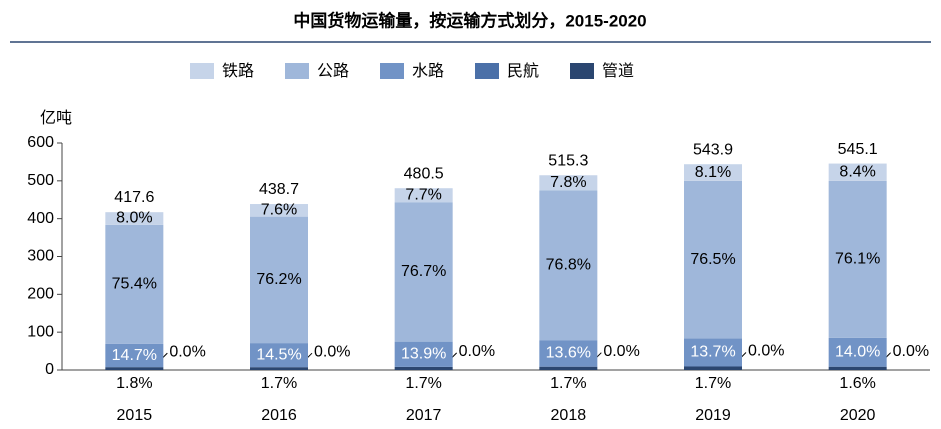 The width and height of the screenshot is (941, 429). I want to click on x-tick-label: 2020, so click(858, 415).